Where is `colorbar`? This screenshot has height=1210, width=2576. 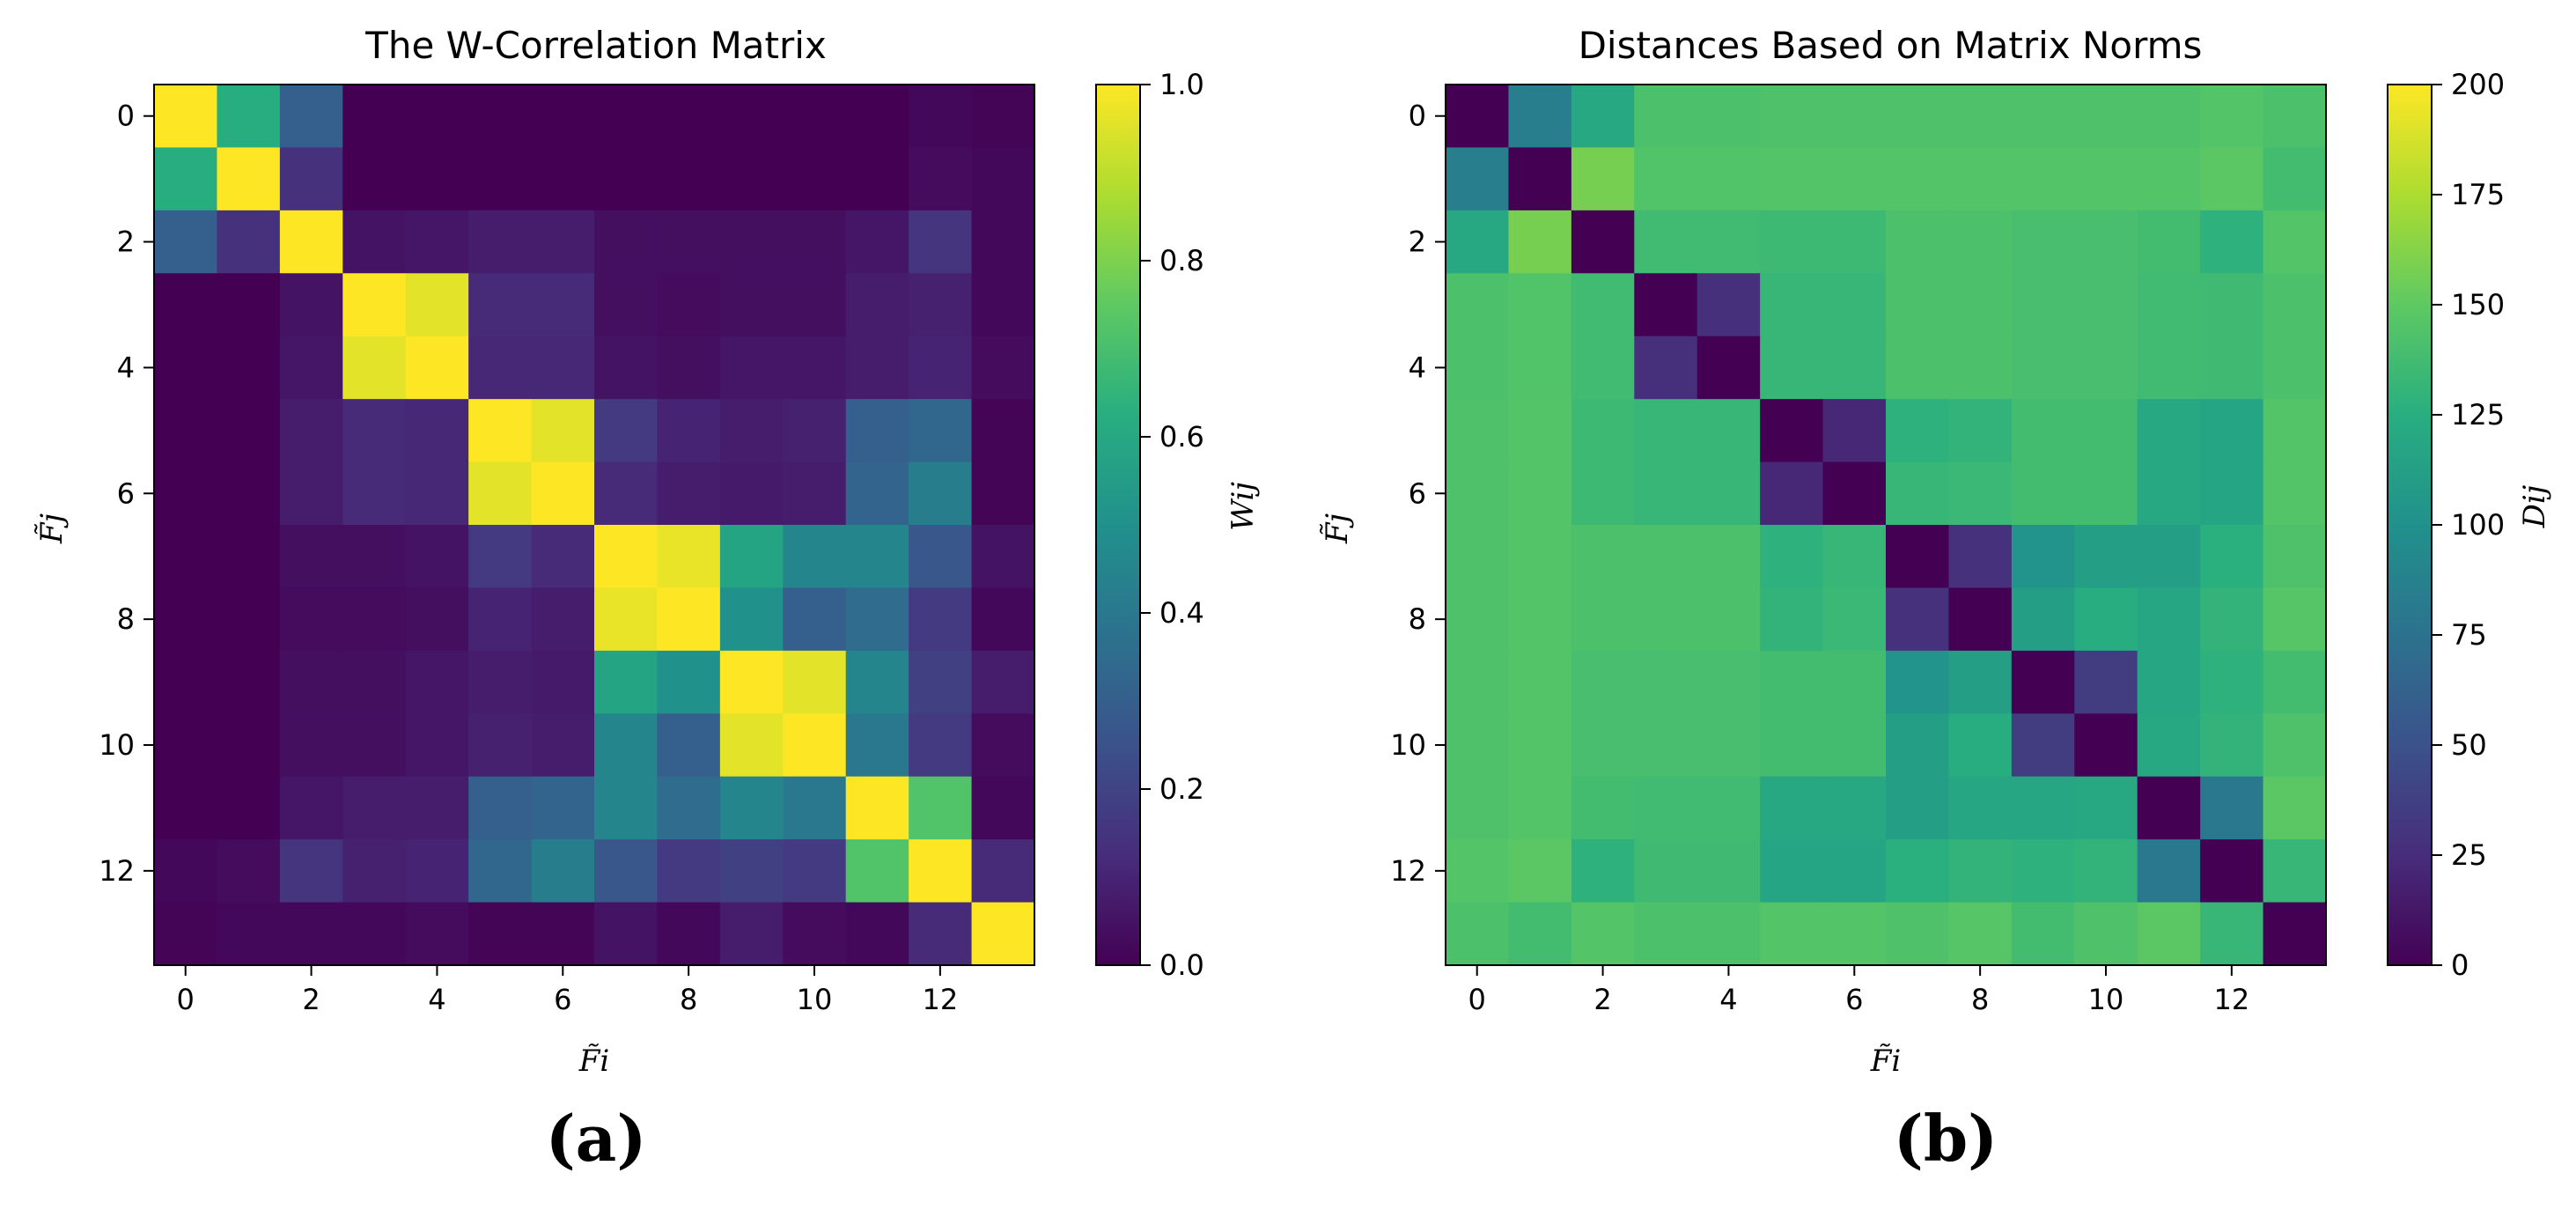 colorbar is located at coordinates (2410, 525).